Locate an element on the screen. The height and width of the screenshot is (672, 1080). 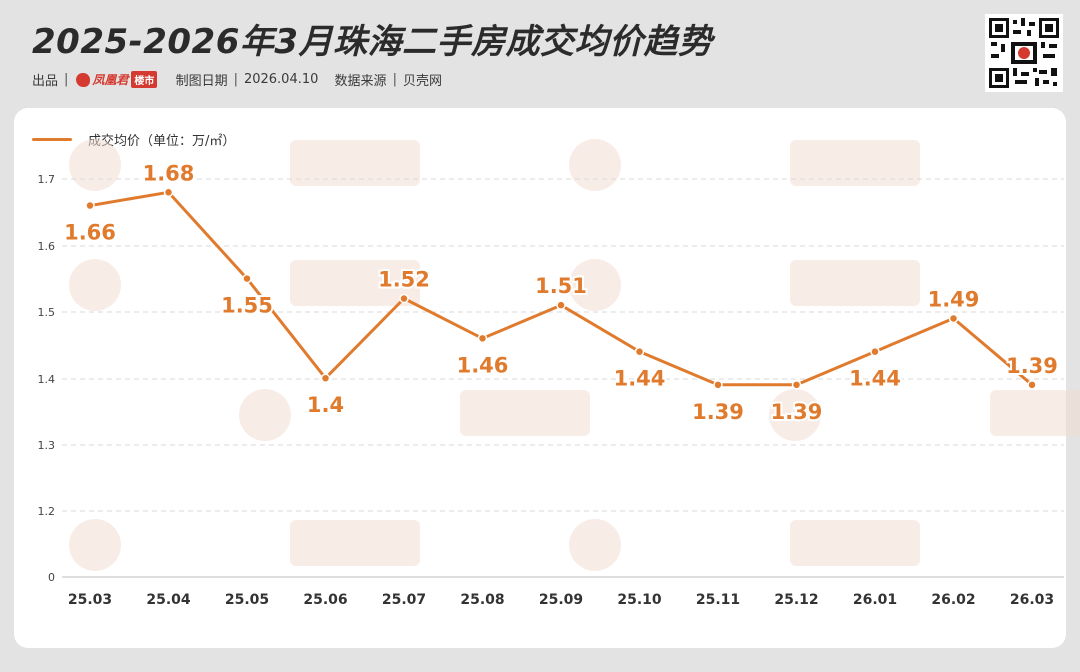
data-label: 1.46 is located at coordinates (483, 365).